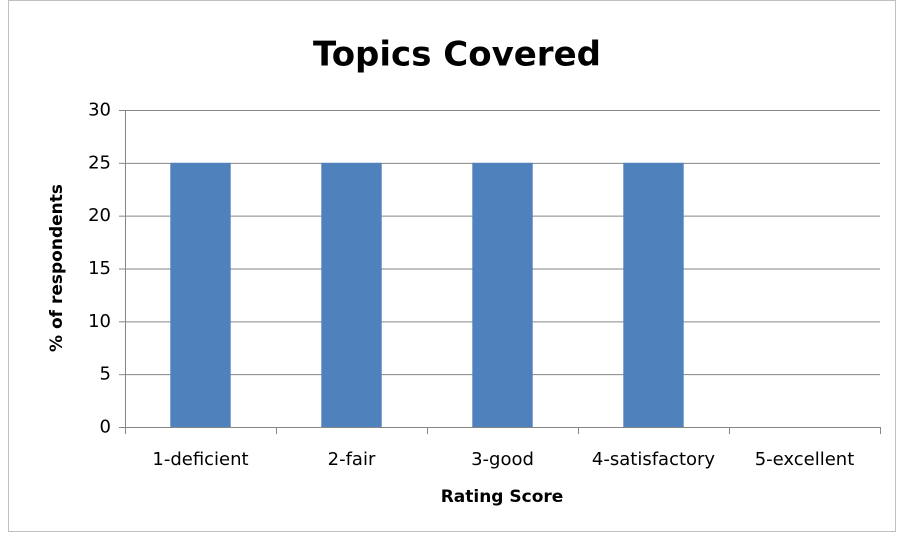 The width and height of the screenshot is (897, 537). What do you see at coordinates (105, 374) in the screenshot?
I see `y-tick-label: 5` at bounding box center [105, 374].